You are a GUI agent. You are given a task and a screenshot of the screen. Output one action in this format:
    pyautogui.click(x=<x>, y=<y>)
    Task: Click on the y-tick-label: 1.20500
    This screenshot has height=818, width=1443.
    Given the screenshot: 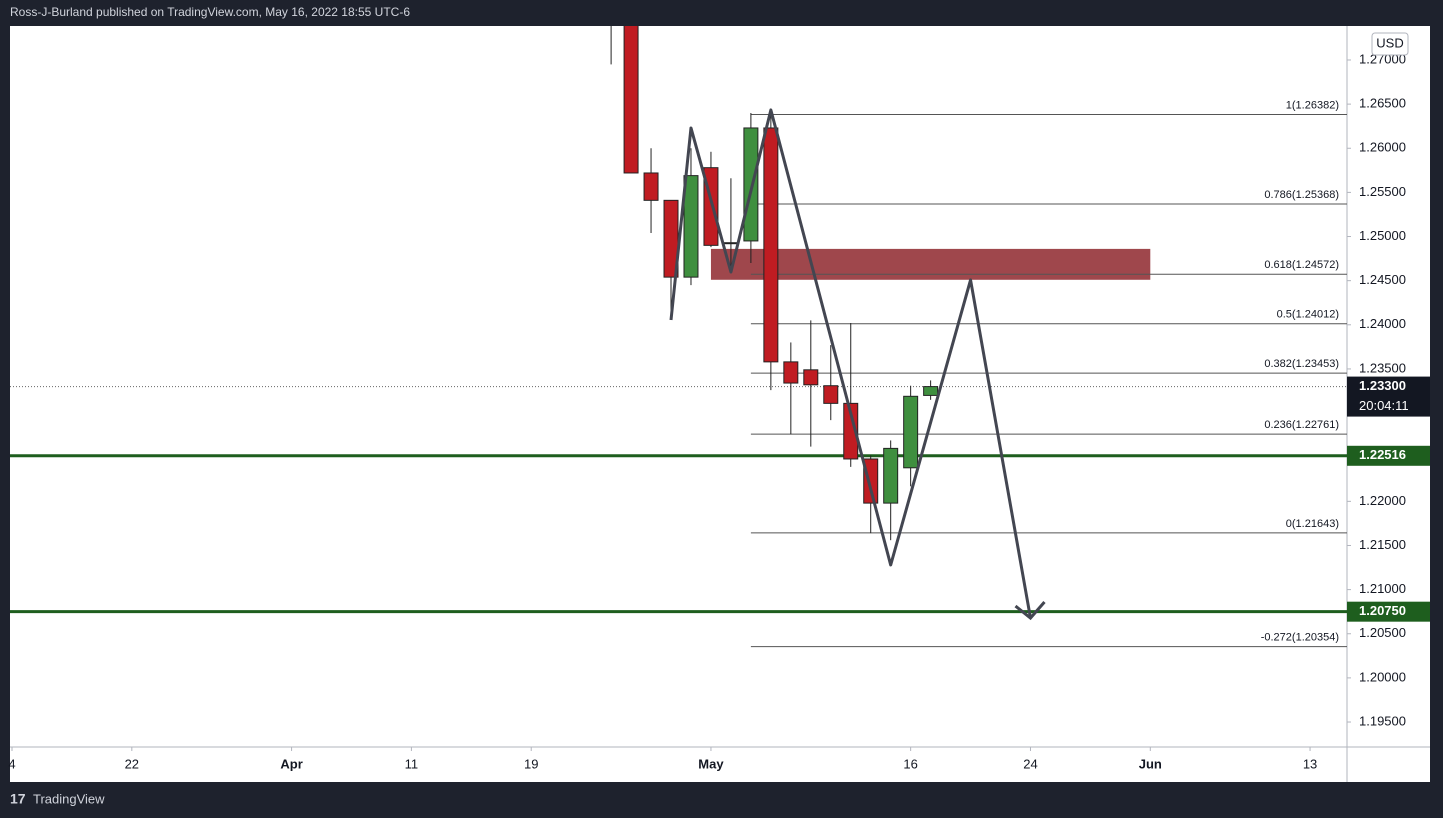 What is the action you would take?
    pyautogui.click(x=1382, y=632)
    